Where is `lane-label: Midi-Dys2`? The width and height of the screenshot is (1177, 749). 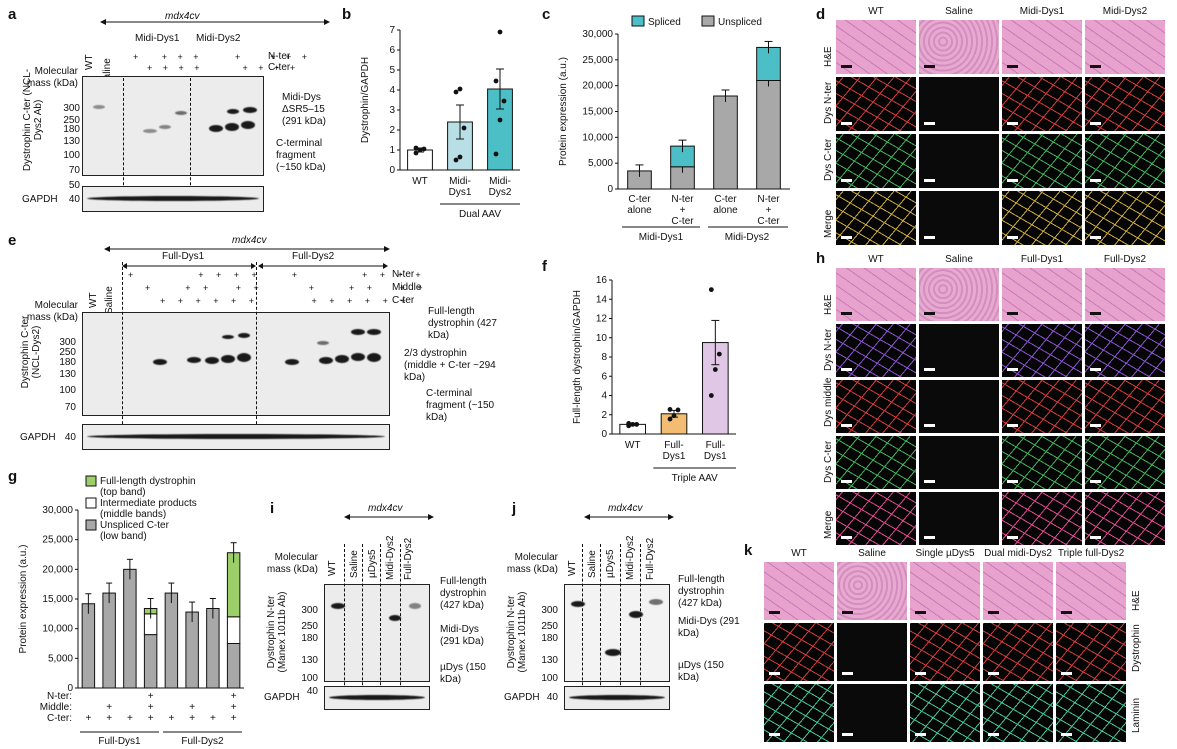
lane-label: Midi-Dys2 is located at coordinates (630, 557).